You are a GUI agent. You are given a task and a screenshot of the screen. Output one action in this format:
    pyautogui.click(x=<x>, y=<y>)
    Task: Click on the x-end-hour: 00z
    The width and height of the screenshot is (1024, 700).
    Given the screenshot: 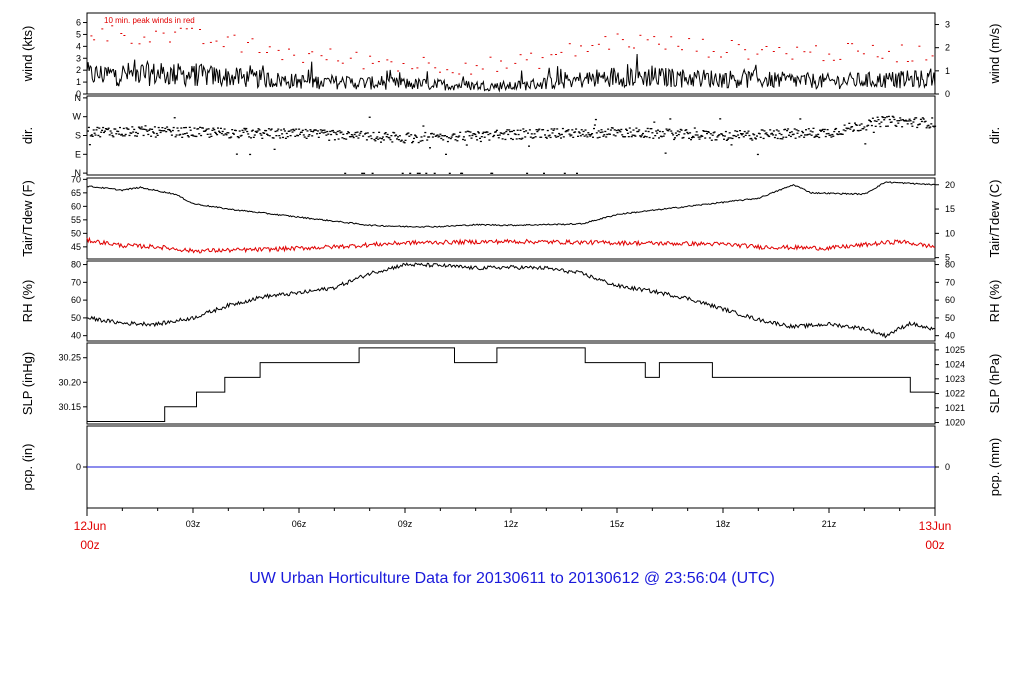 What is the action you would take?
    pyautogui.click(x=934, y=545)
    